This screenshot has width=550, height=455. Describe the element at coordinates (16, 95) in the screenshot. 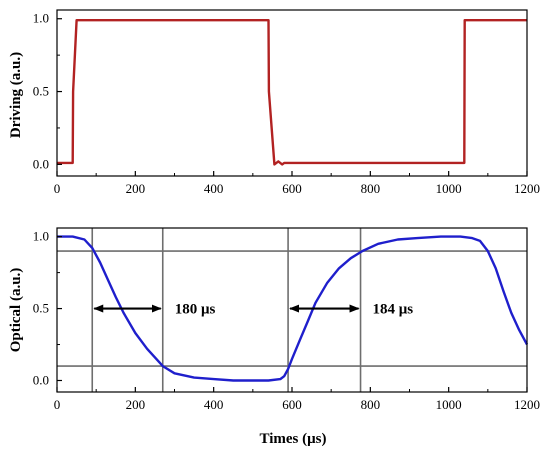

I see `driving-y-axis-title: Driving (a.u.)` at that location.